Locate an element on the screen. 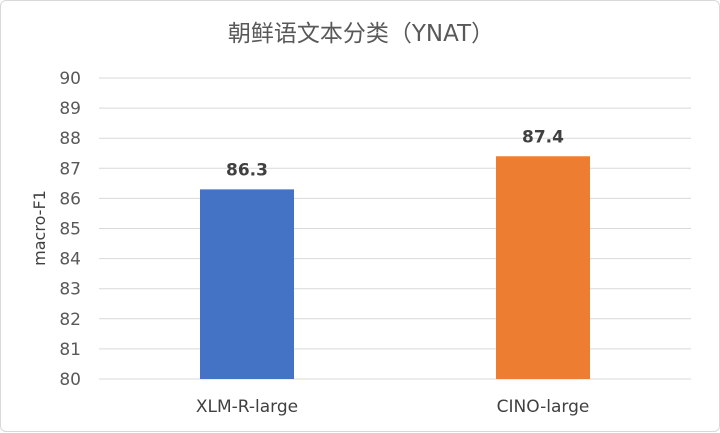 Image resolution: width=720 pixels, height=433 pixels. y-tick-label: 90 is located at coordinates (70, 79).